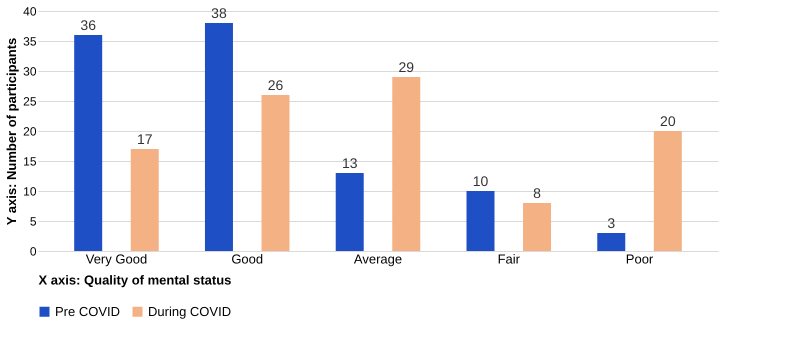 The width and height of the screenshot is (787, 352). What do you see at coordinates (87, 311) in the screenshot?
I see `legend-label: Pre COVID` at bounding box center [87, 311].